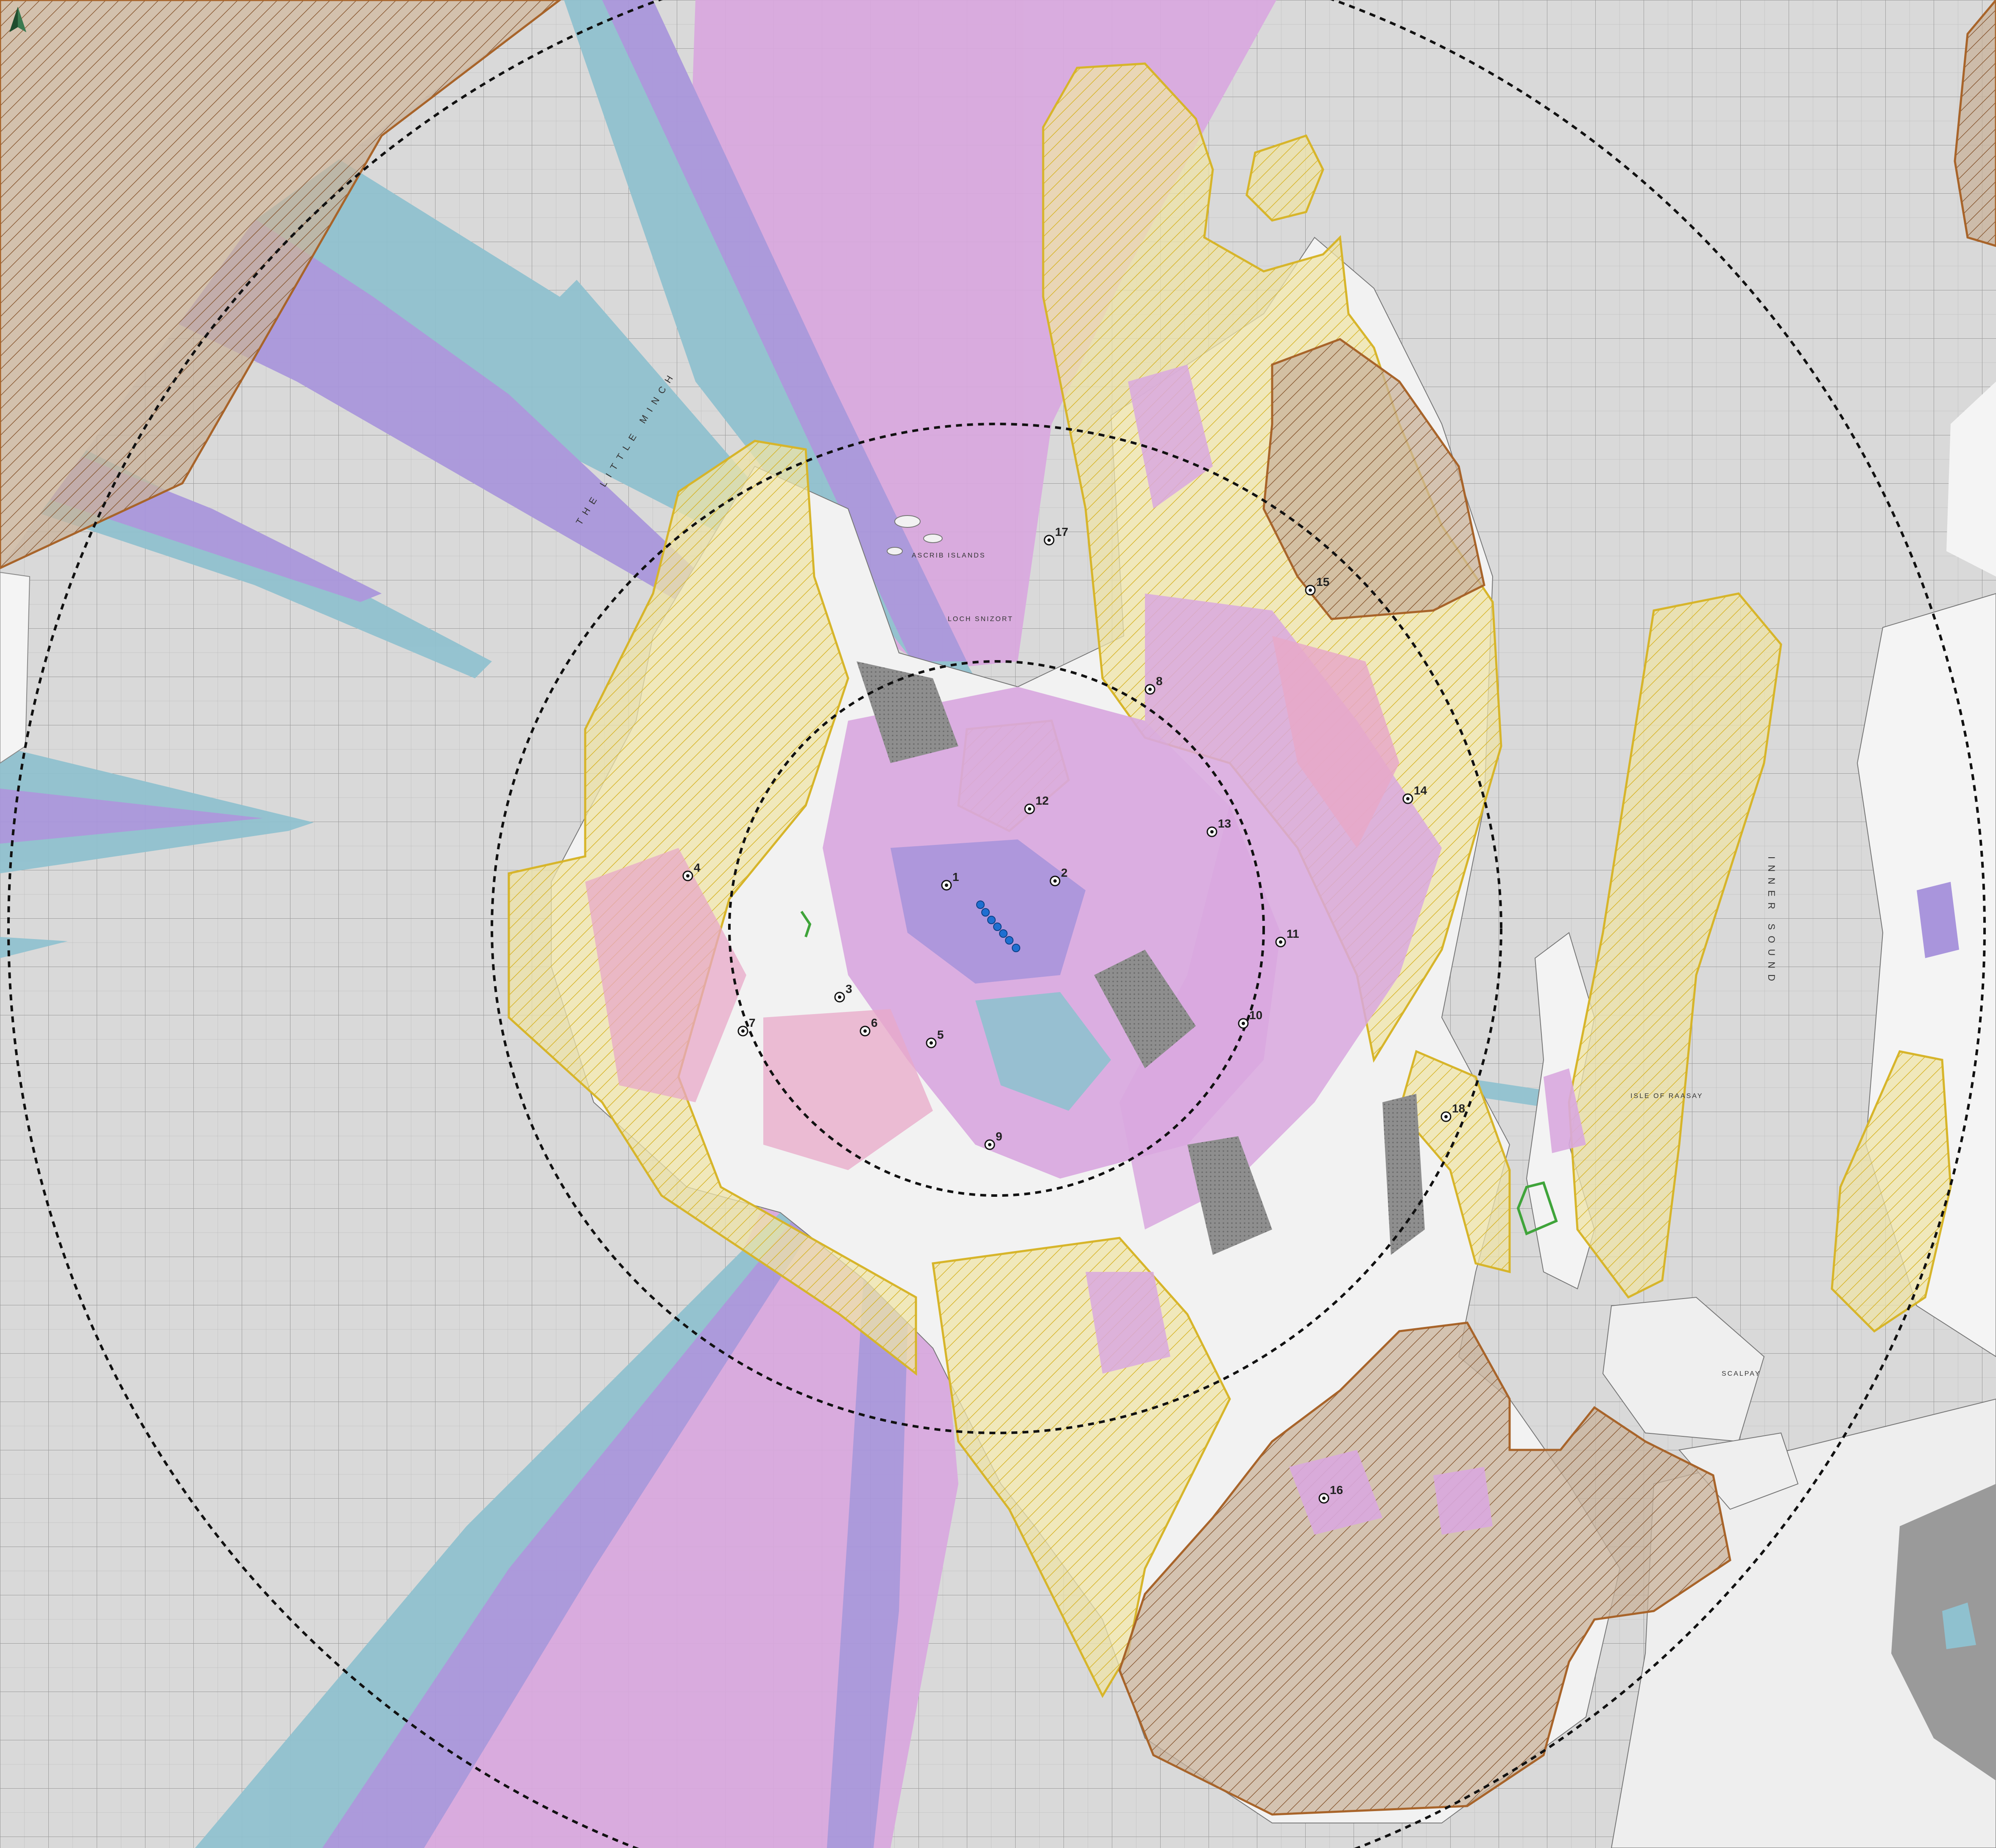  What do you see at coordinates (665, 975) in the screenshot?
I see `zone-west-pink` at bounding box center [665, 975].